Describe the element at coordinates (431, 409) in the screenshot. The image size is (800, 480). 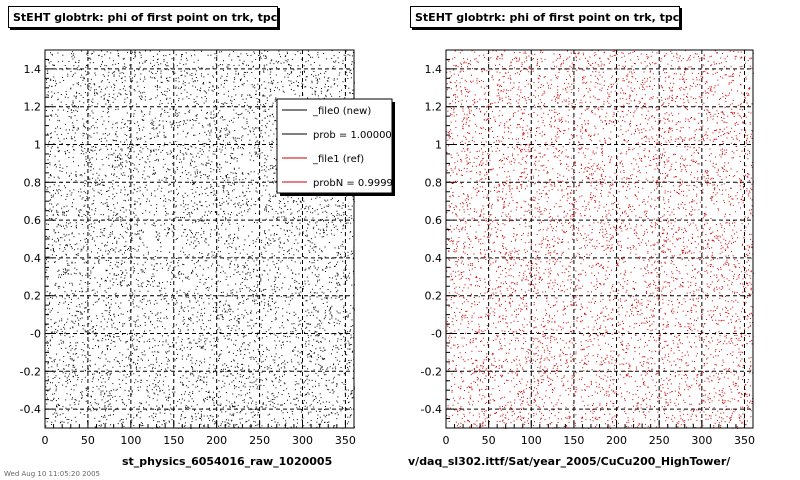
I see `right-y-tick-label-0: -0.4` at that location.